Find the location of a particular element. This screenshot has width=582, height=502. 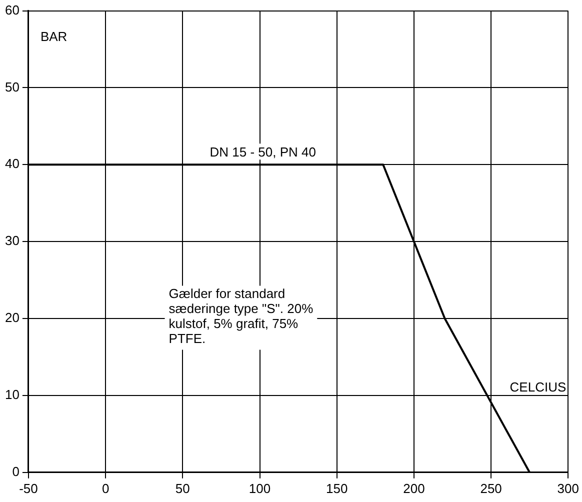

y-tick-label: 0 is located at coordinates (16, 471).